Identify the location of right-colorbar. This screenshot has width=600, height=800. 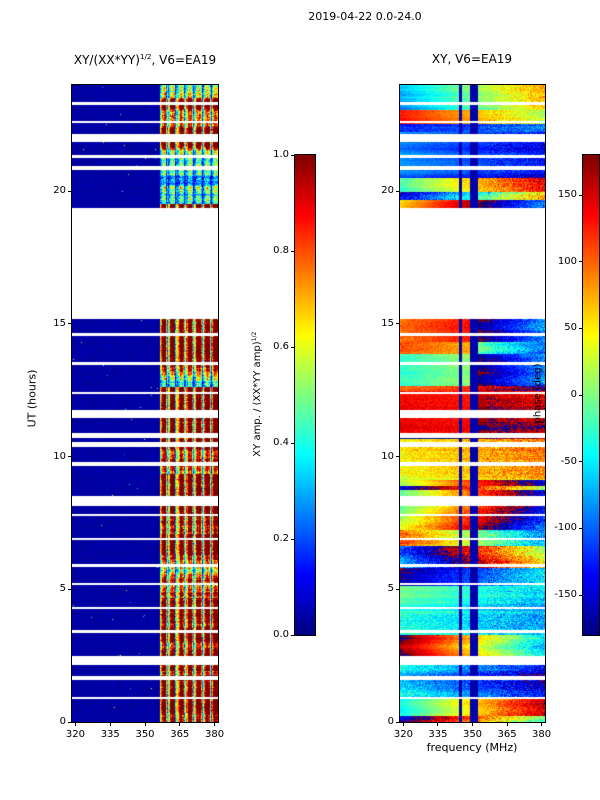
(591, 395).